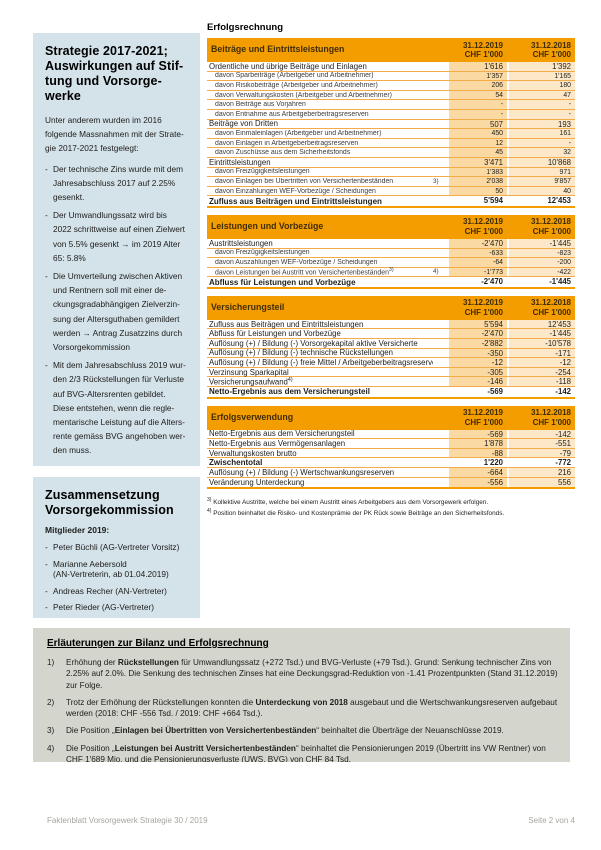  I want to click on value-2018: 10'868, so click(541, 162).